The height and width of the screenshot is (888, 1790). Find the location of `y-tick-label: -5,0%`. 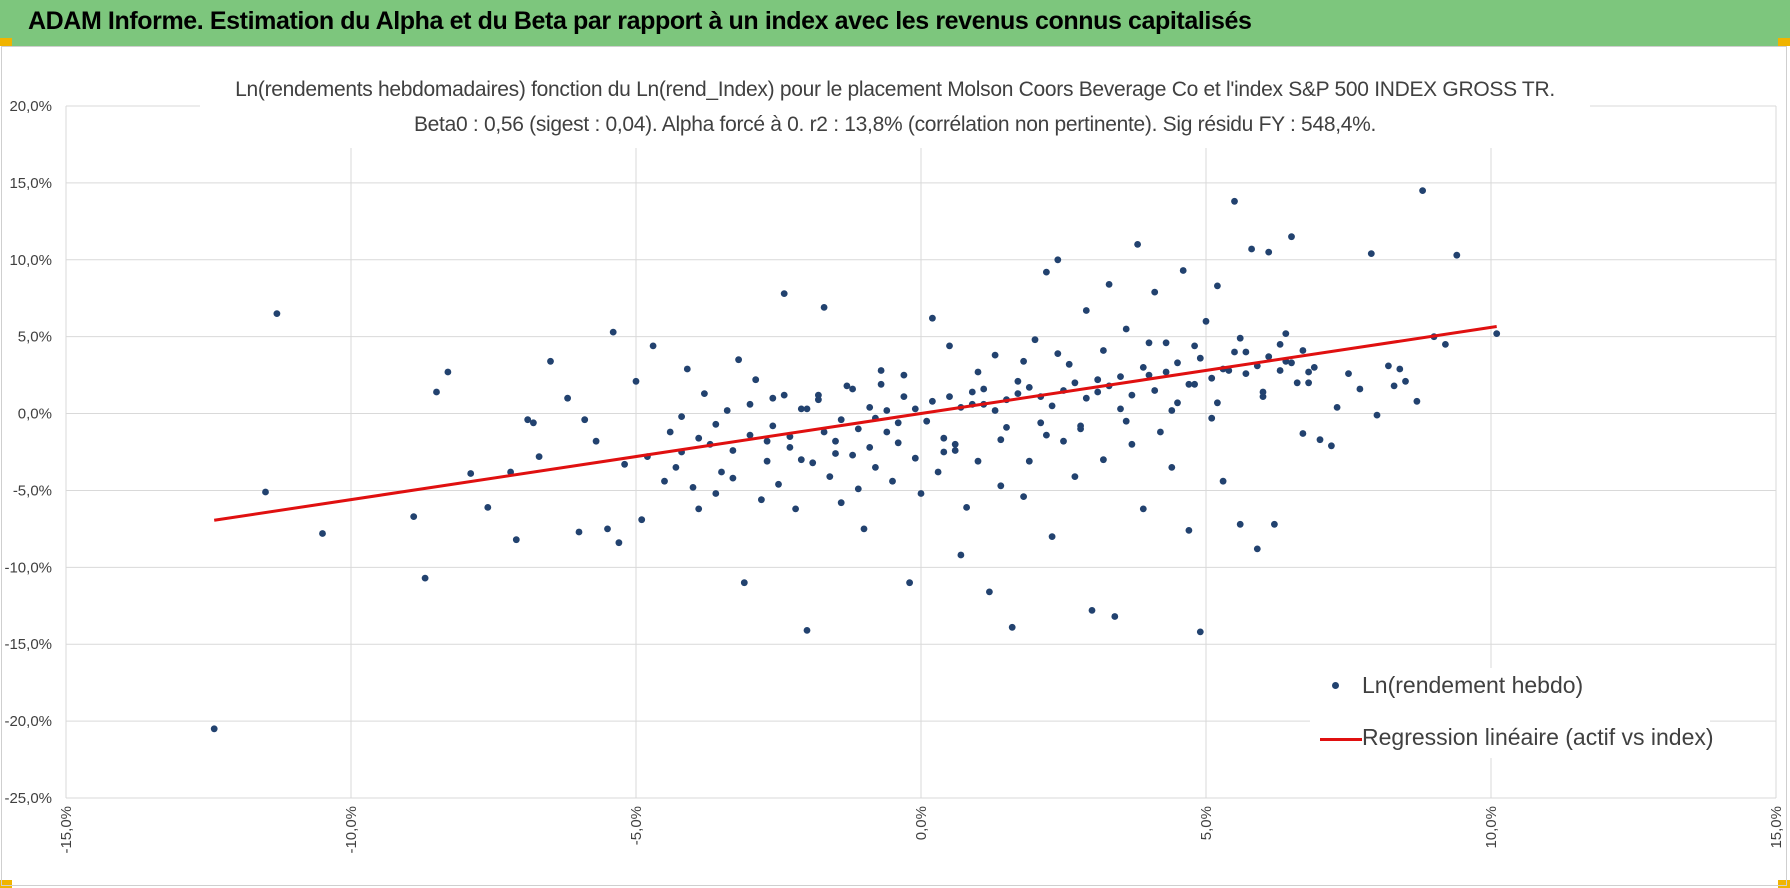

y-tick-label: -5,0% is located at coordinates (32, 490).